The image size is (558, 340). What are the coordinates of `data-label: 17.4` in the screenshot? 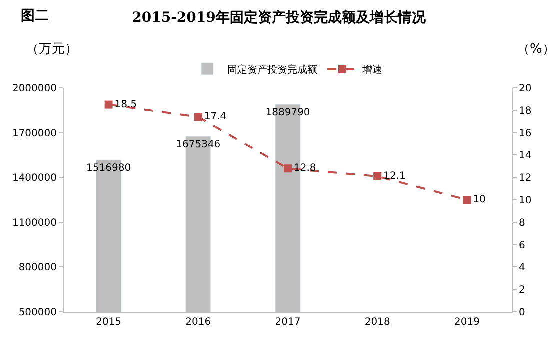 It's located at (215, 117).